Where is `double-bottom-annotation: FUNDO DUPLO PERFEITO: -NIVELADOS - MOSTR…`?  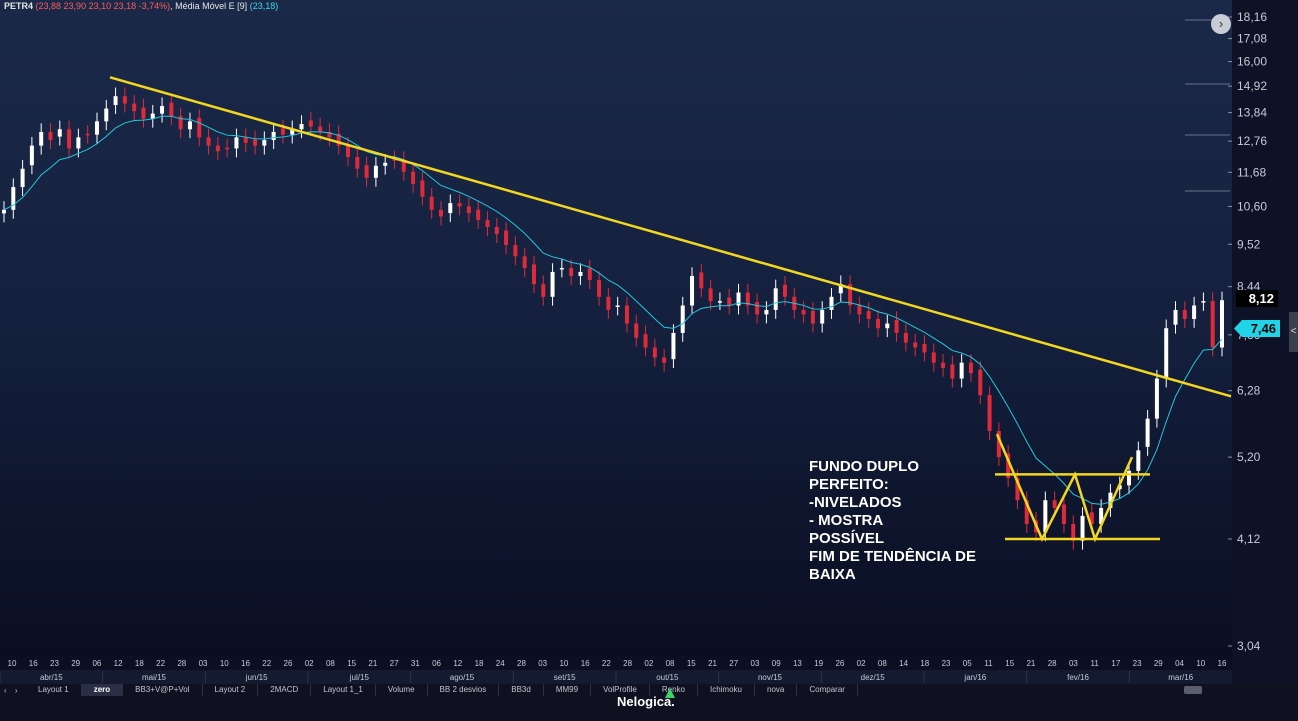 double-bottom-annotation: FUNDO DUPLO PERFEITO: -NIVELADOS - MOSTR… is located at coordinates (909, 521).